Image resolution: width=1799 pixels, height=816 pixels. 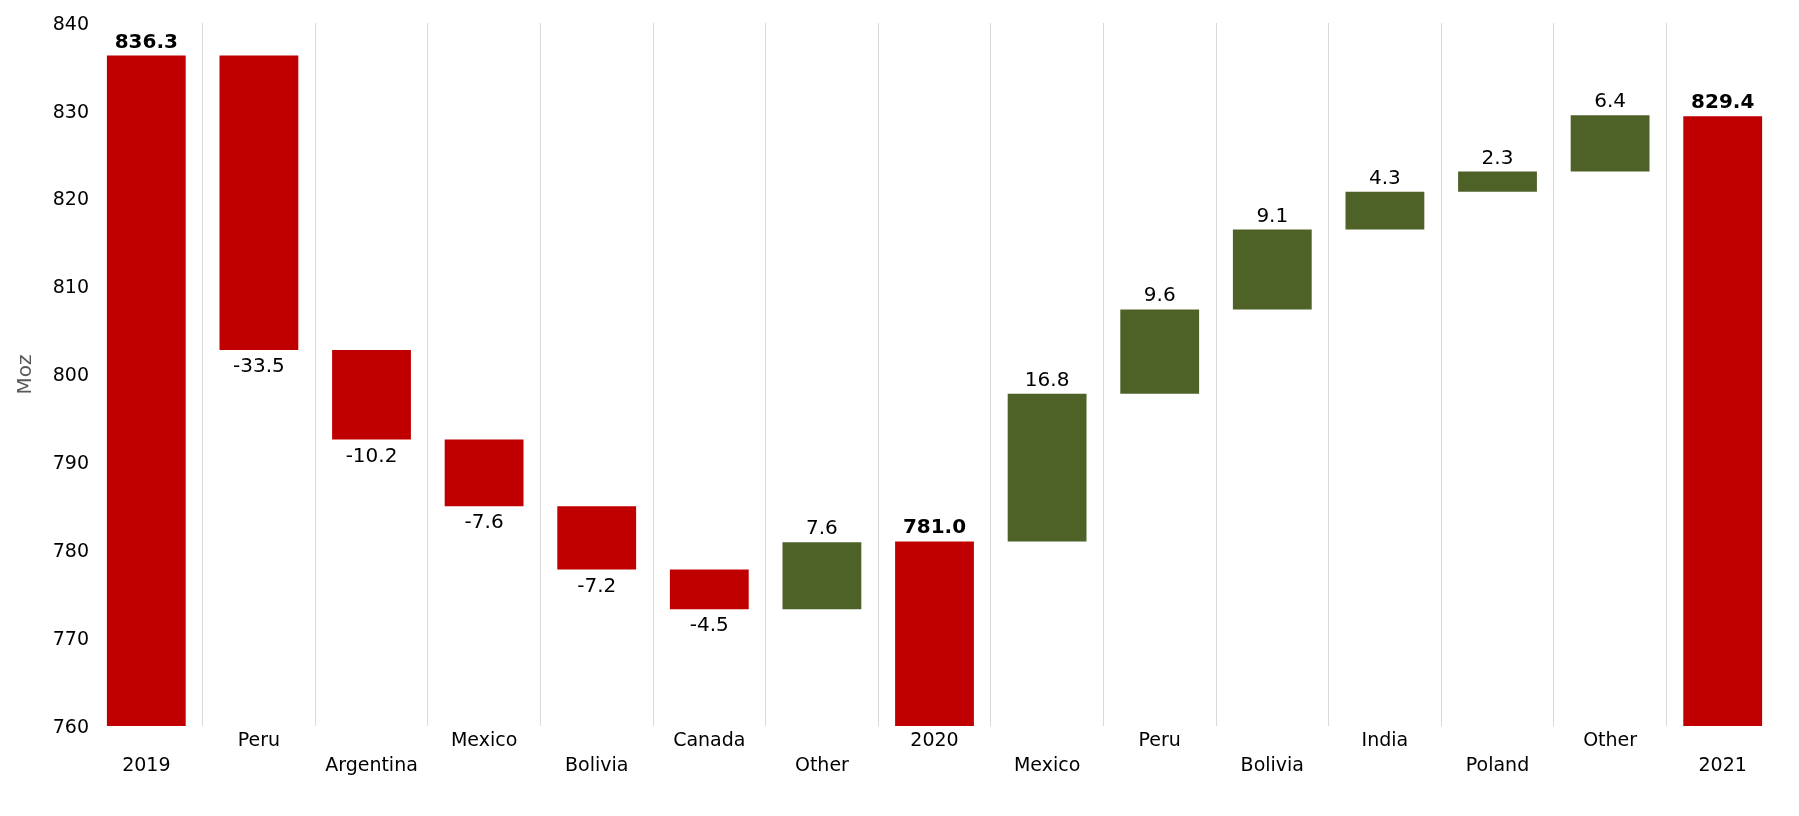 What do you see at coordinates (1047, 378) in the screenshot?
I see `data-label: 16.8` at bounding box center [1047, 378].